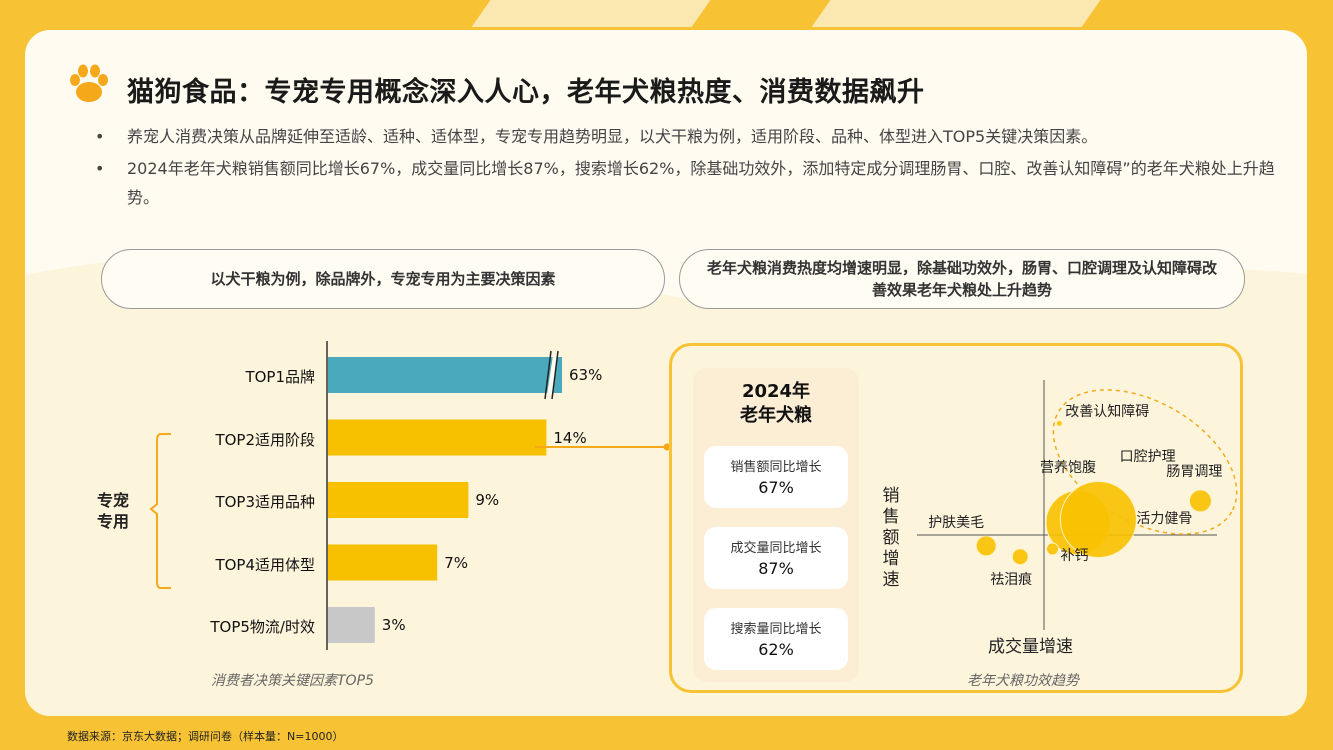  Describe the element at coordinates (393, 625) in the screenshot. I see `bar-value-label: 3%` at that location.